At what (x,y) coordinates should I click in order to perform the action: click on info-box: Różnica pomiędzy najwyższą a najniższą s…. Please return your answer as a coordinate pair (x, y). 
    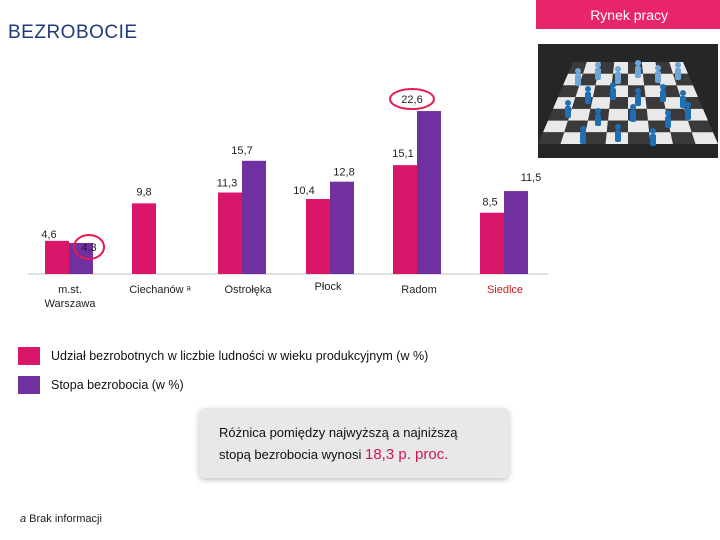
    Looking at the image, I should click on (354, 443).